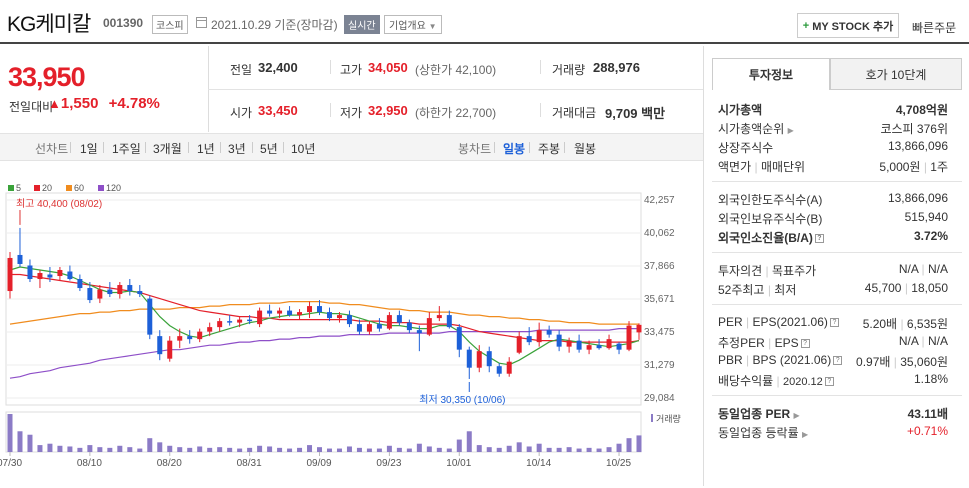 The height and width of the screenshot is (488, 969). Describe the element at coordinates (833, 414) in the screenshot. I see `info-row-sector-per: 동일업종 PER ▶ 43.11배` at that location.